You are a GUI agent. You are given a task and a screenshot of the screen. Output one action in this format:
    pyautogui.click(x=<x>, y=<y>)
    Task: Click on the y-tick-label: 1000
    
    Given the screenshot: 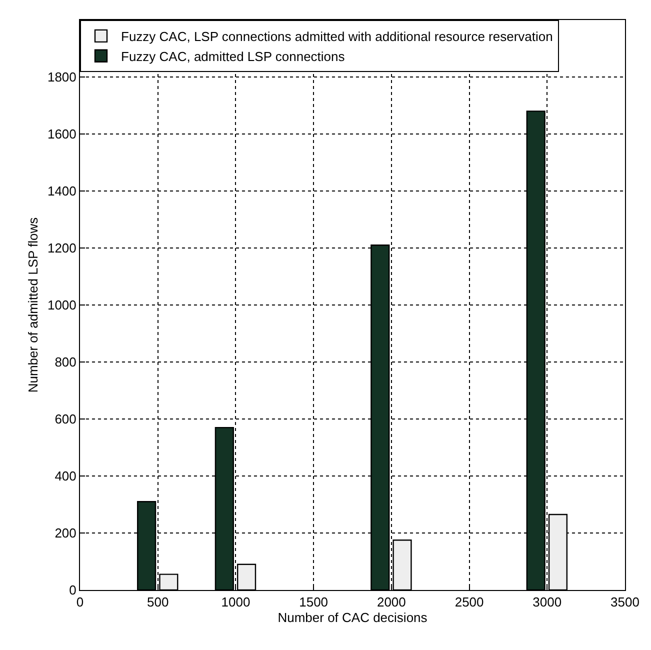 What is the action you would take?
    pyautogui.click(x=61, y=305)
    